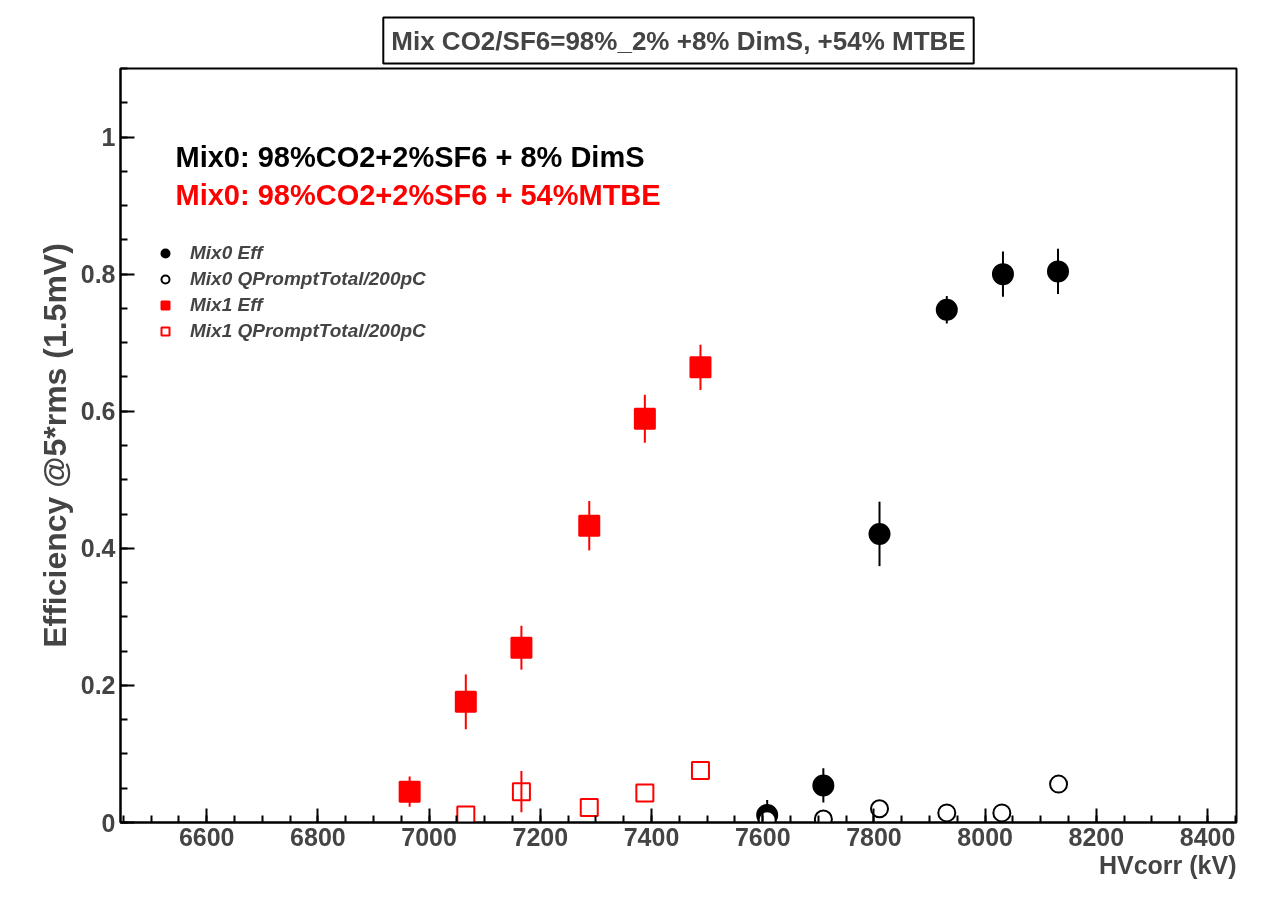 This screenshot has width=1276, height=910. I want to click on chart-title: Mix CO2/SF6=98%_2% +8% DimS, +54% MTBE, so click(678, 40).